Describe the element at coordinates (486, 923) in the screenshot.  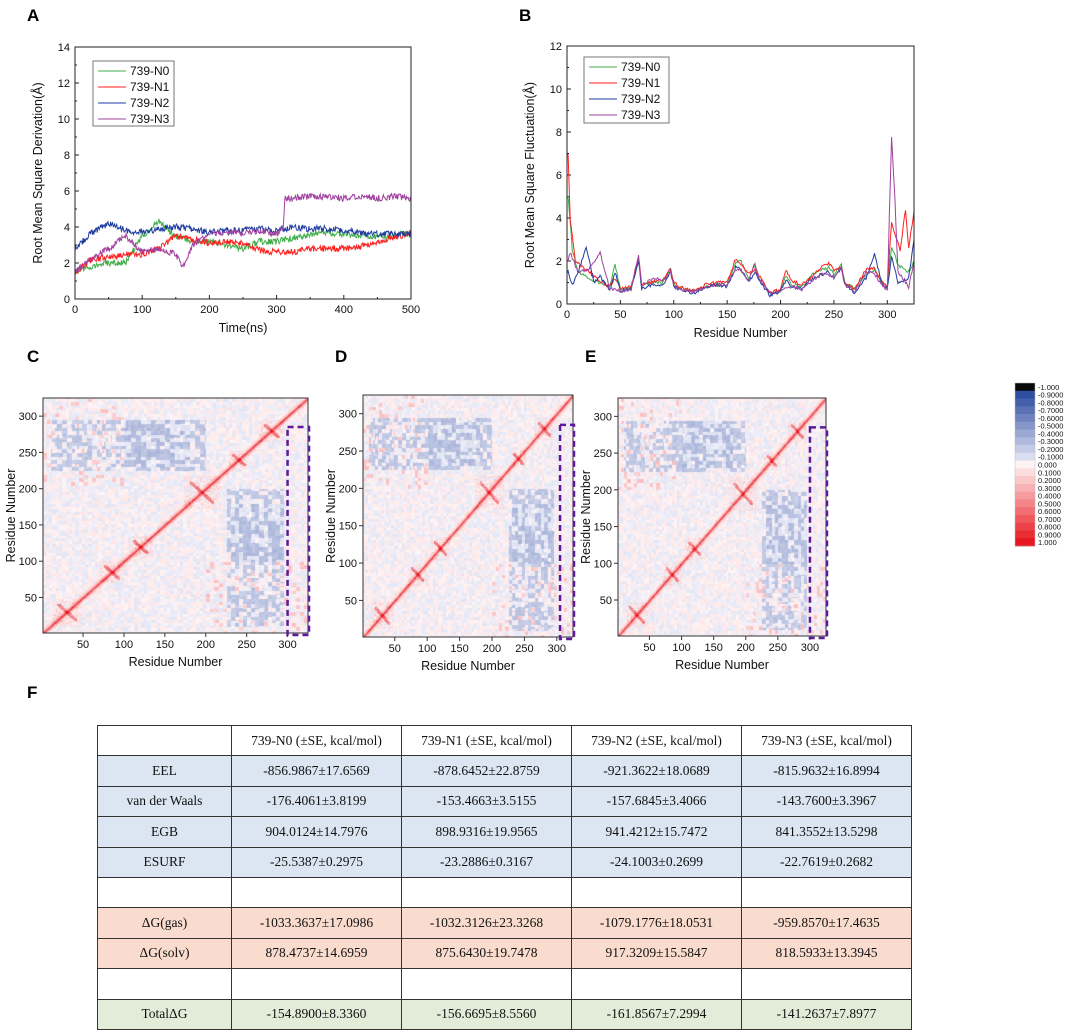
I see `table-cell: -1032.3126±23.3268` at that location.